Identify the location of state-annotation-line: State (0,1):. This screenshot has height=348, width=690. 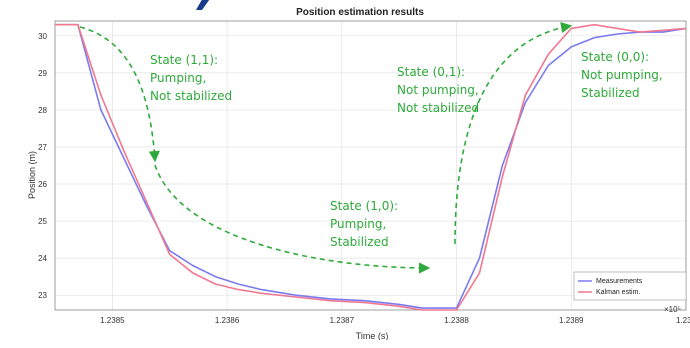
(431, 72).